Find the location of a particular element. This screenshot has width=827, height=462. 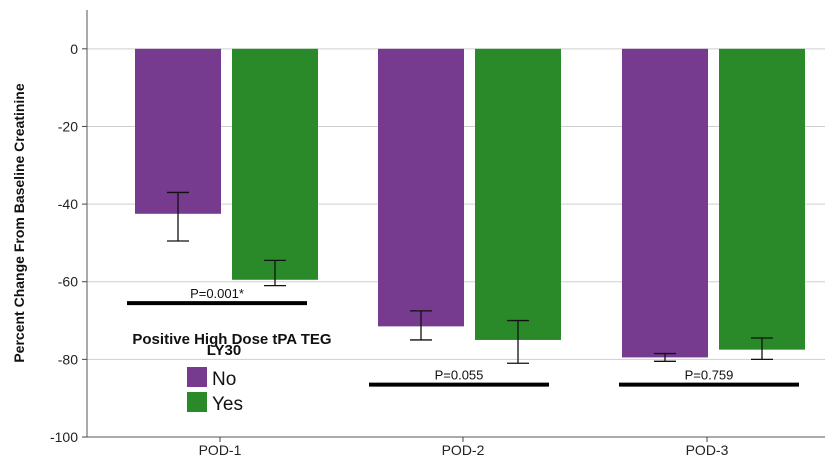

y-tick-label: -80 is located at coordinates (68, 359).